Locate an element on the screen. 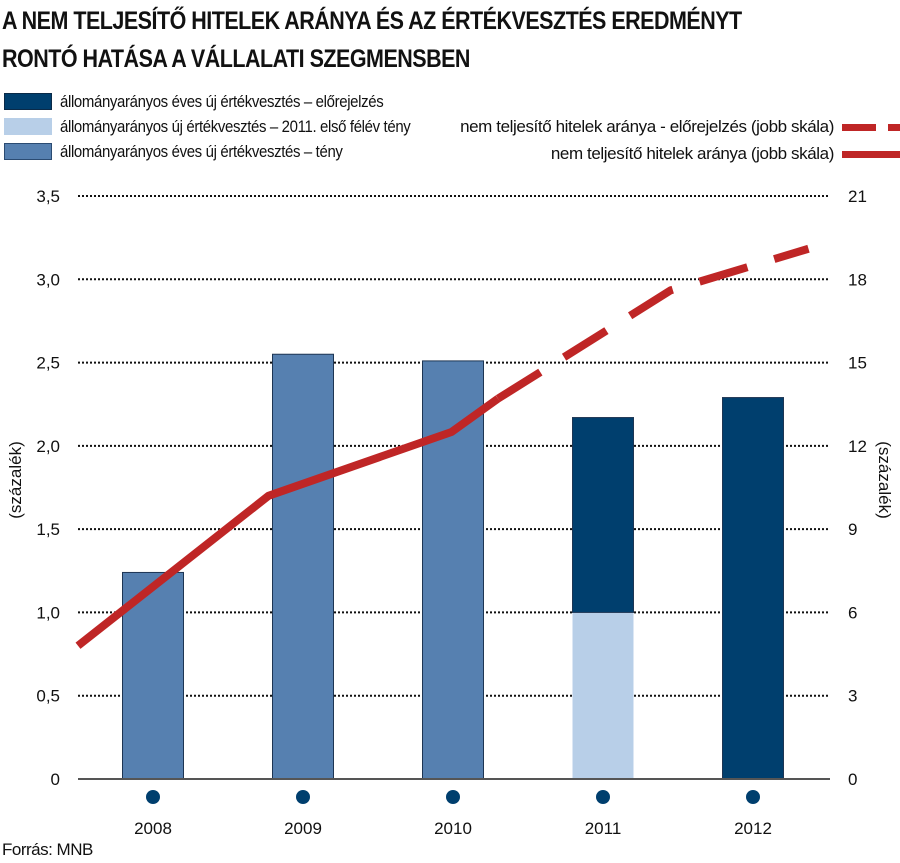 Image resolution: width=900 pixels, height=863 pixels. legend-swatch-actual is located at coordinates (28, 151).